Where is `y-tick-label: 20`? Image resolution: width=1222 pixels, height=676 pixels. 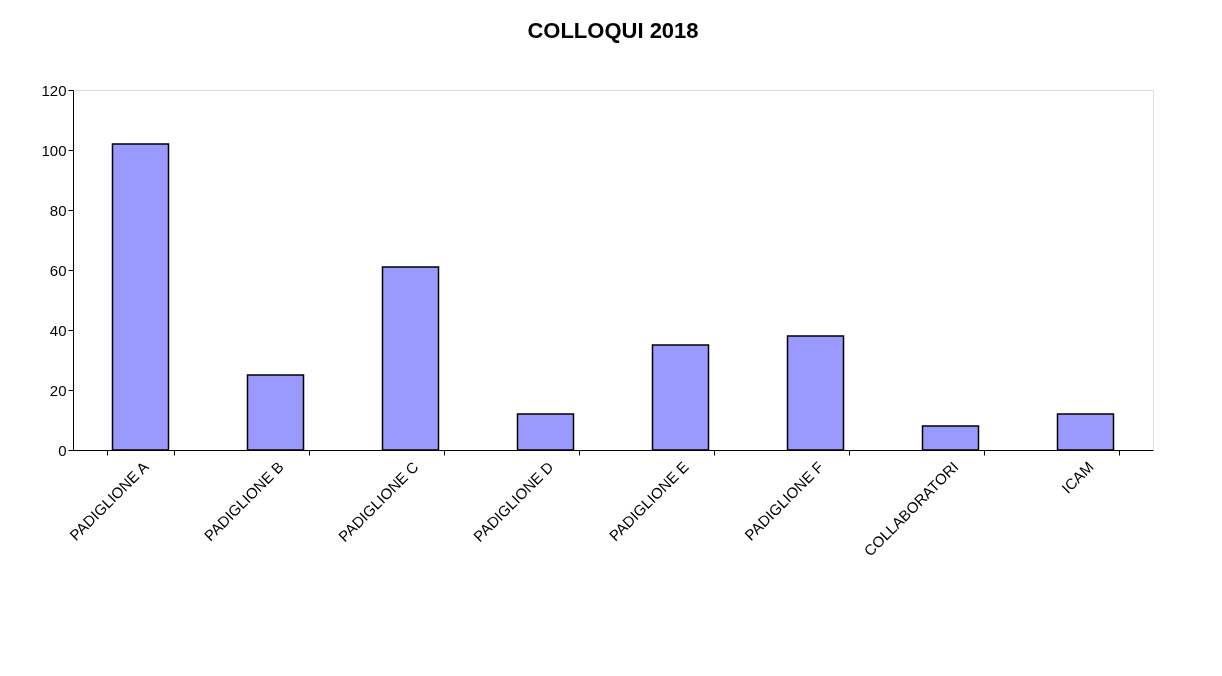 y-tick-label: 20 is located at coordinates (58, 390).